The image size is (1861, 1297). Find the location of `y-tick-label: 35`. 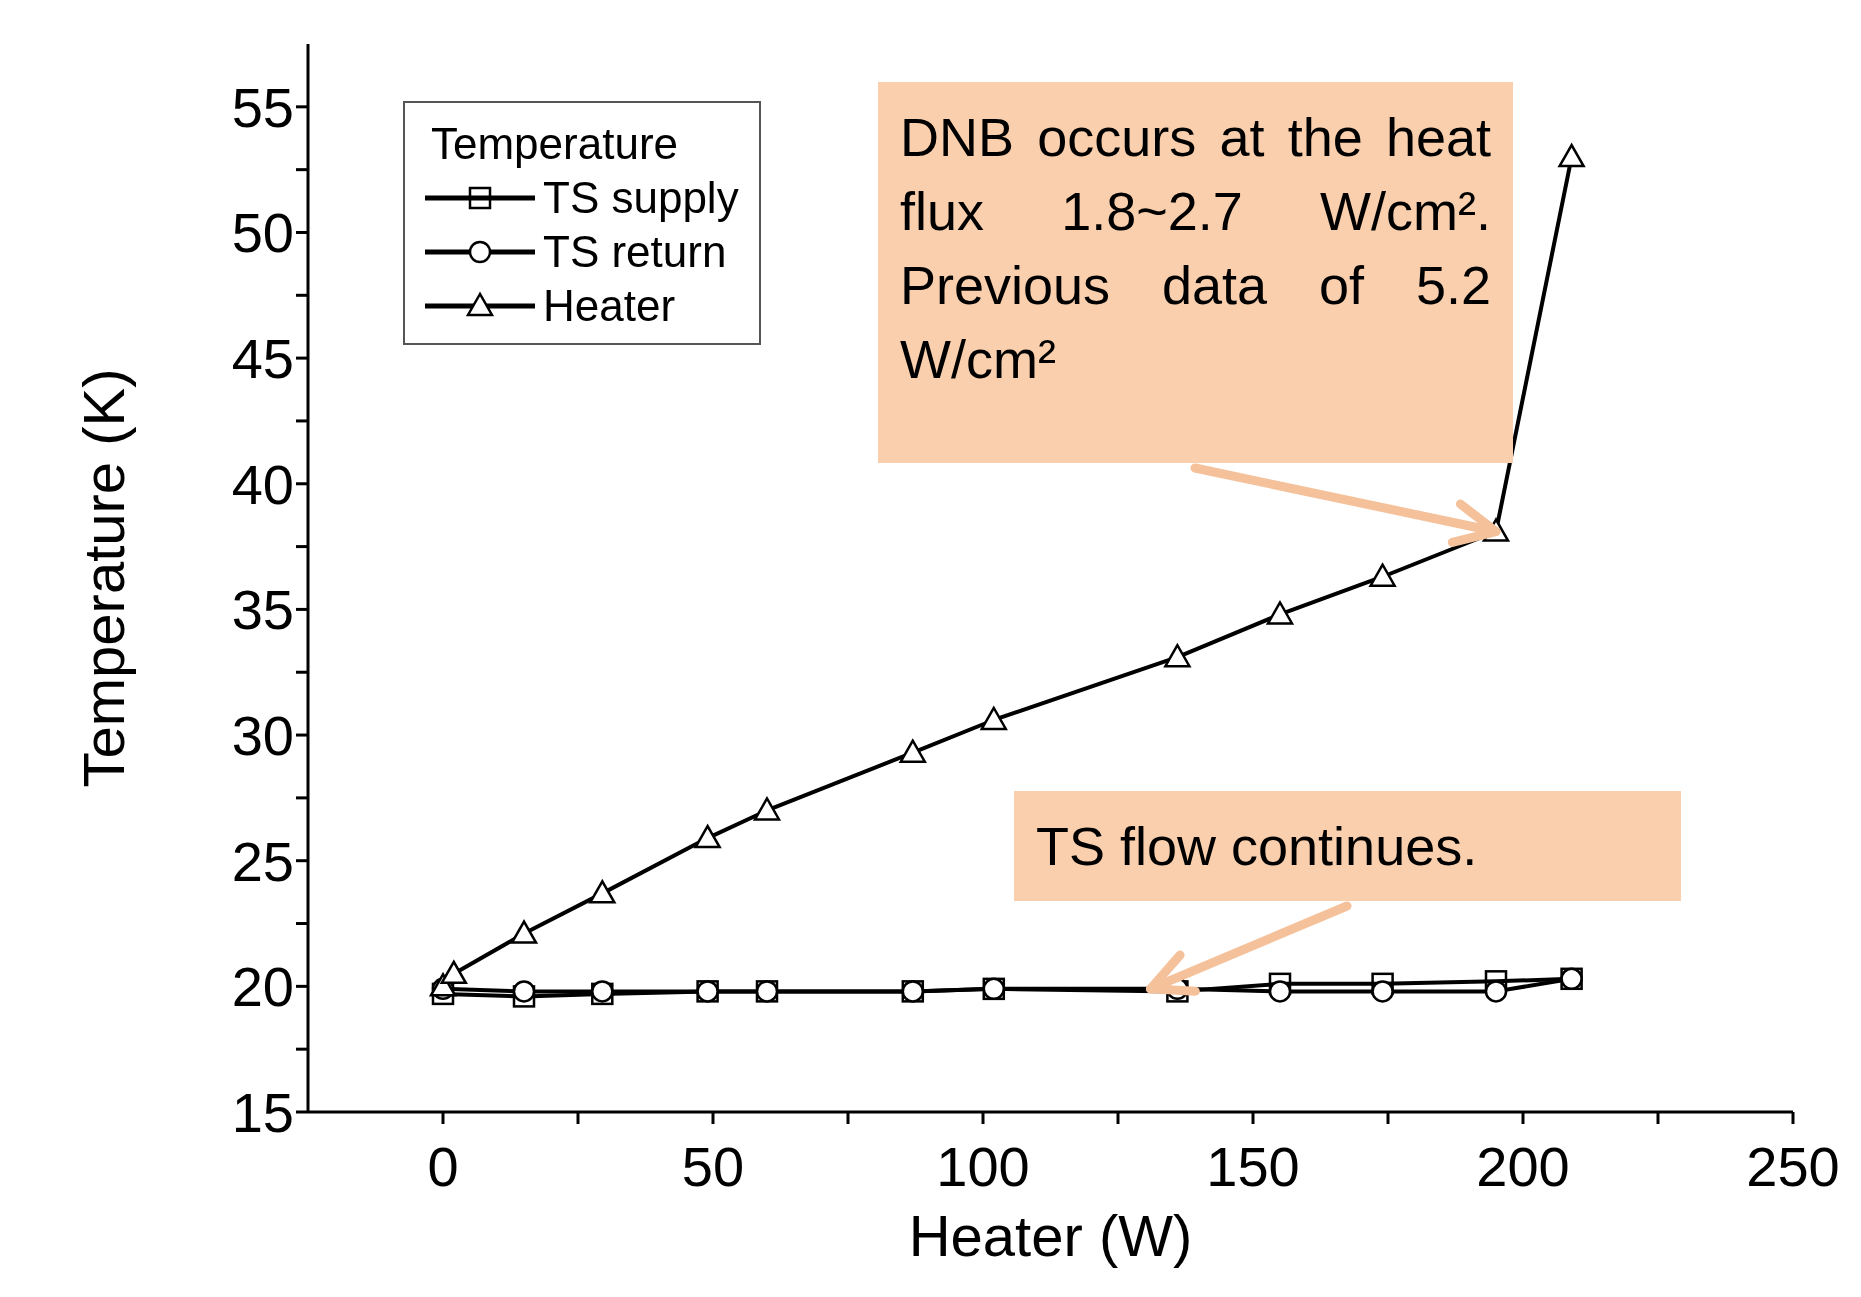

y-tick-label: 35 is located at coordinates (262, 610).